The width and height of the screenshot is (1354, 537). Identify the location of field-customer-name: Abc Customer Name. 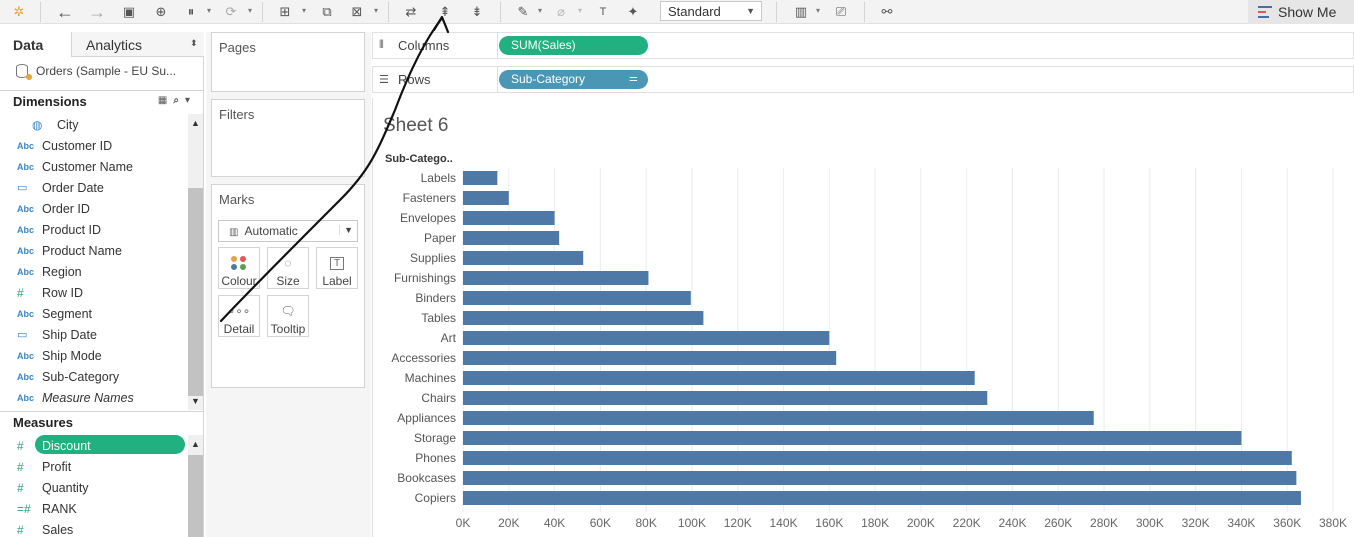
(93, 166).